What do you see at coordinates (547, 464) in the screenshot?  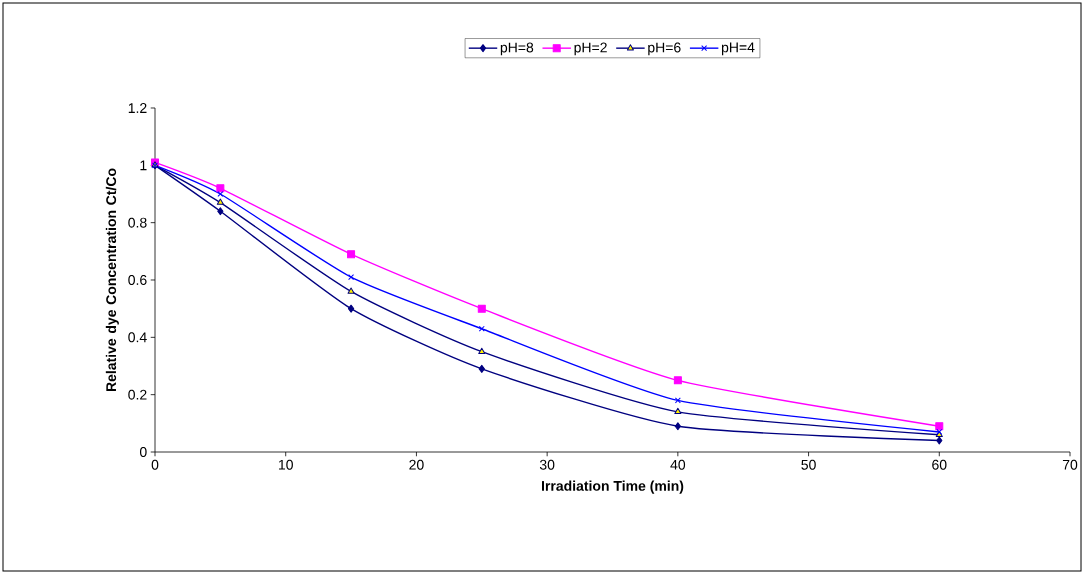 I see `x-tick-label: 30` at bounding box center [547, 464].